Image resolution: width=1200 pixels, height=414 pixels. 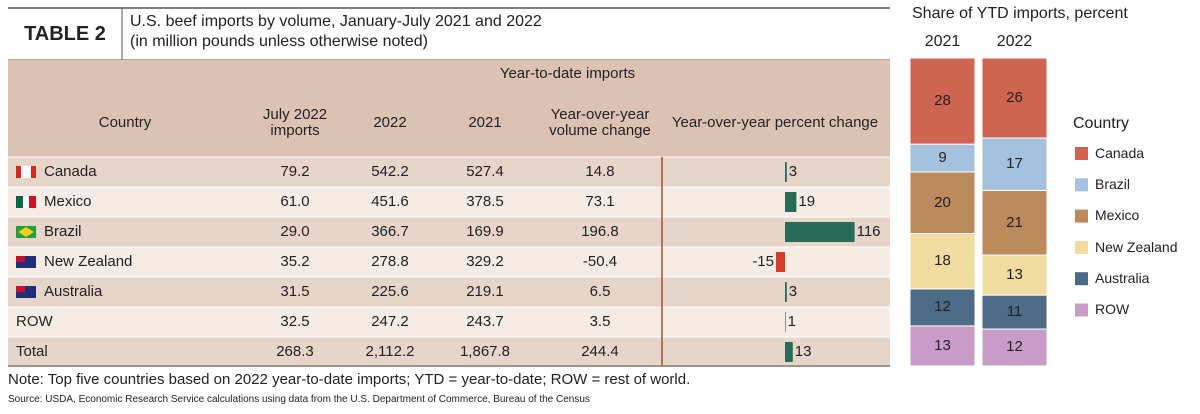 I want to click on cell: 247.2, so click(x=390, y=321).